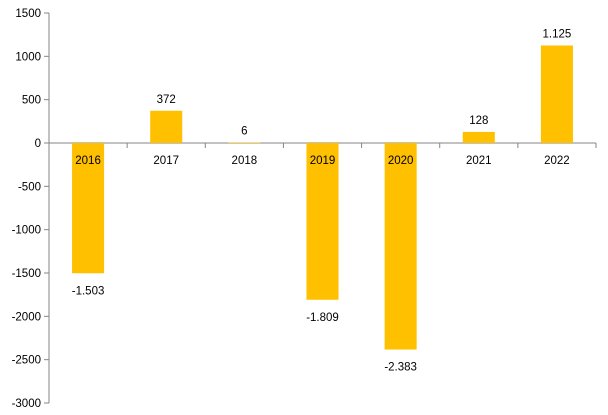 This screenshot has width=608, height=415. Describe the element at coordinates (401, 161) in the screenshot. I see `x-category-label: 2020` at that location.